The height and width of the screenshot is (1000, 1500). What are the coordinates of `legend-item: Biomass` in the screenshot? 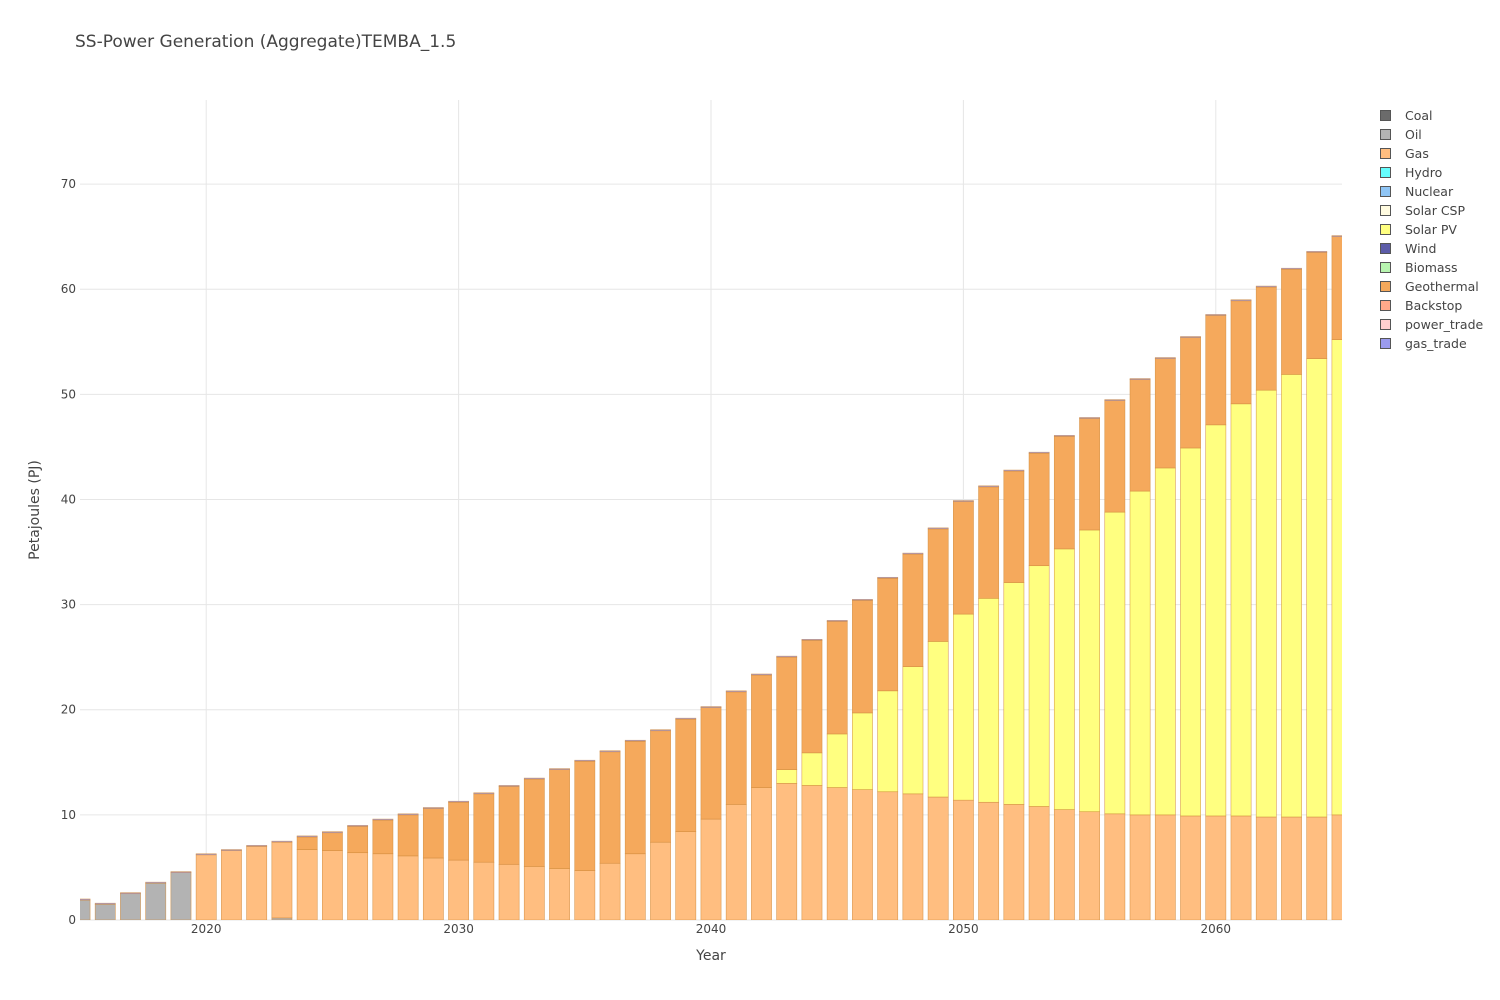 It's located at (1431, 267).